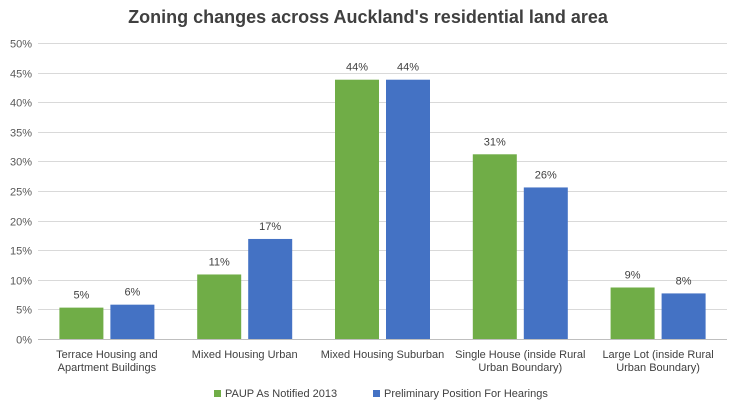 This screenshot has width=737, height=409. I want to click on category-label: Large Lot (inside Rural, so click(657, 355).